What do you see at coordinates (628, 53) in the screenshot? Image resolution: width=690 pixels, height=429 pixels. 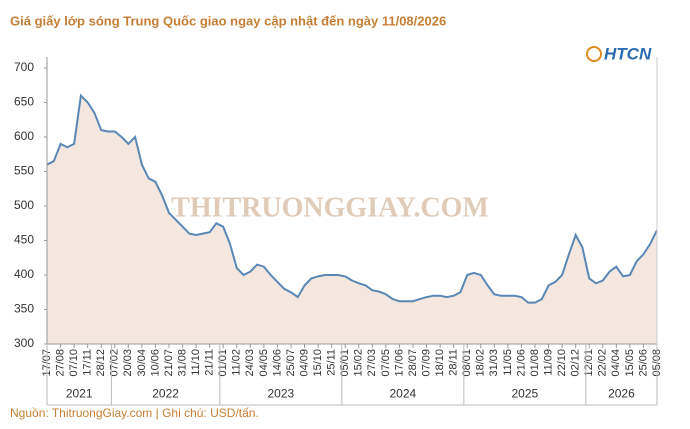 I see `logo: HTCN` at bounding box center [628, 53].